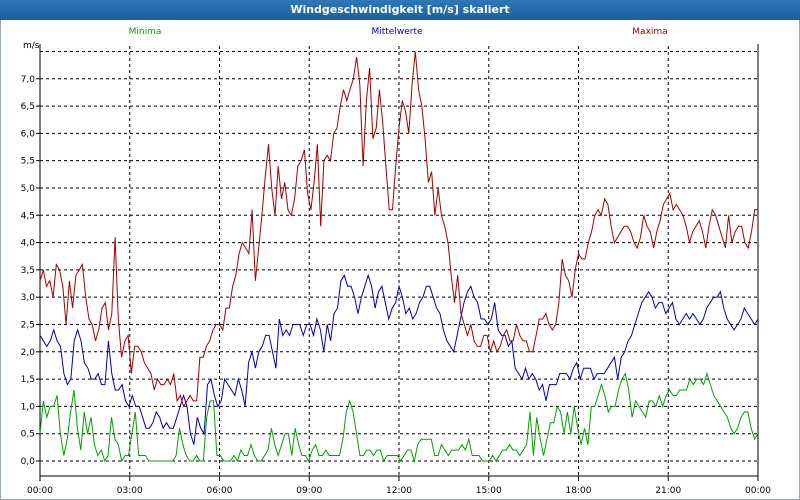 Image resolution: width=800 pixels, height=500 pixels. Describe the element at coordinates (28, 216) in the screenshot. I see `y-tick-label: 4,5` at that location.